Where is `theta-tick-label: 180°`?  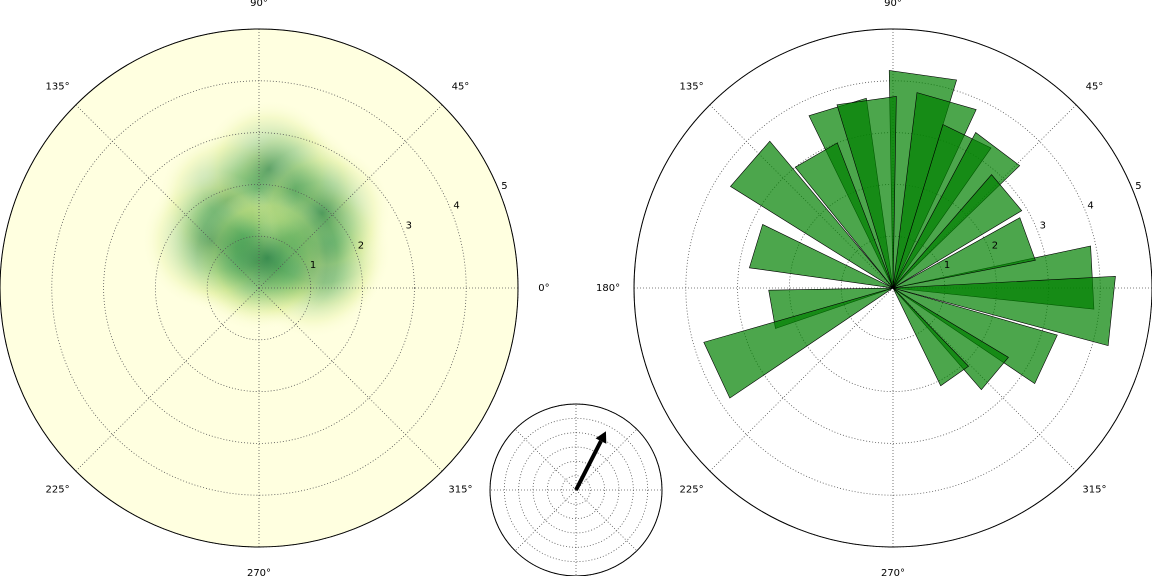 theta-tick-label: 180° is located at coordinates (608, 288).